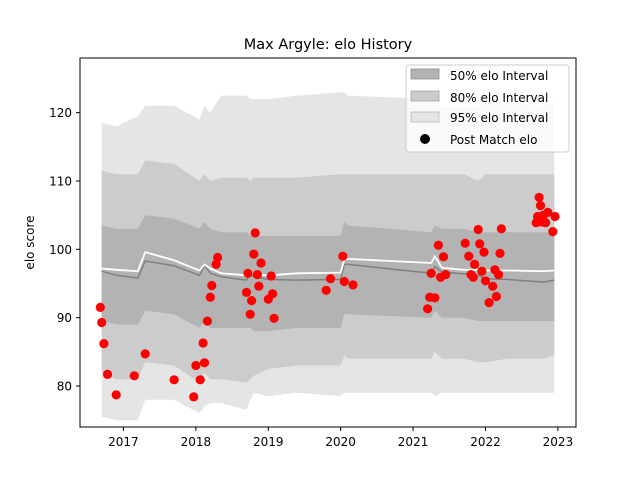  What do you see at coordinates (30, 242) in the screenshot?
I see `y-axis-label: elo score` at bounding box center [30, 242].